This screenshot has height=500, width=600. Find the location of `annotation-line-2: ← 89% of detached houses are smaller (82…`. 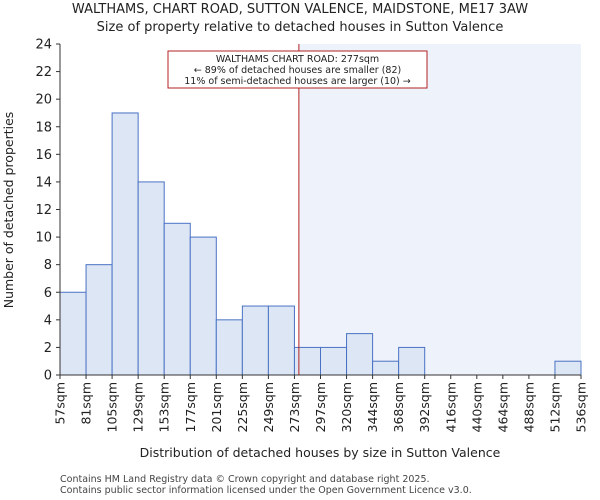

annotation-line-2: ← 89% of detached houses are smaller (82… is located at coordinates (297, 70).